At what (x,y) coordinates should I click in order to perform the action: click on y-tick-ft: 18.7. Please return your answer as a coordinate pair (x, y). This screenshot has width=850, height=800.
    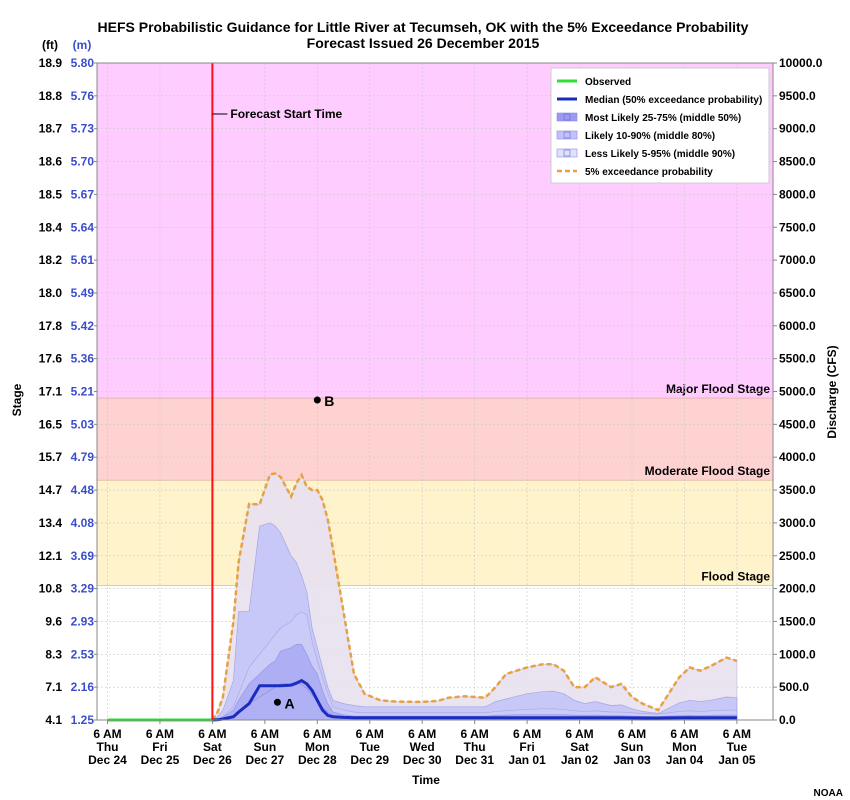
    Looking at the image, I should click on (51, 129).